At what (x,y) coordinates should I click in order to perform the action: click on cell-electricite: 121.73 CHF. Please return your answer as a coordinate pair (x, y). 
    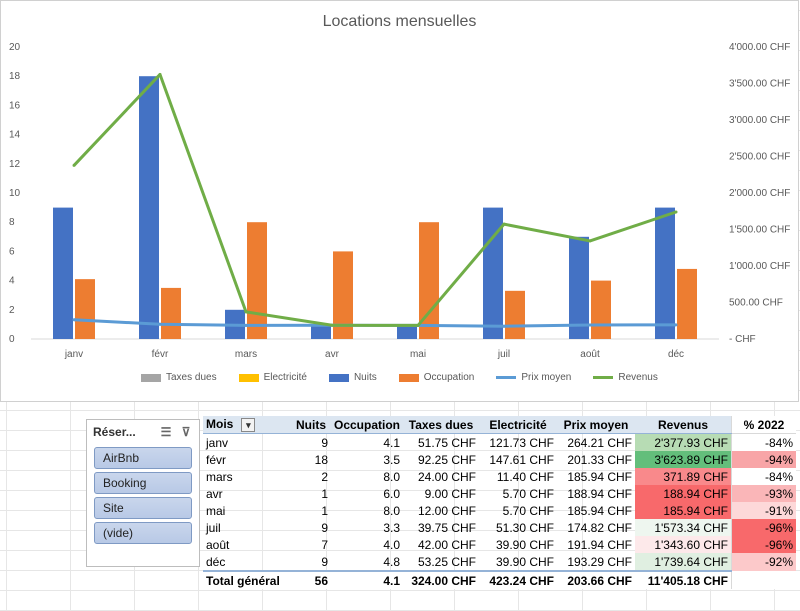
    Looking at the image, I should click on (522, 442).